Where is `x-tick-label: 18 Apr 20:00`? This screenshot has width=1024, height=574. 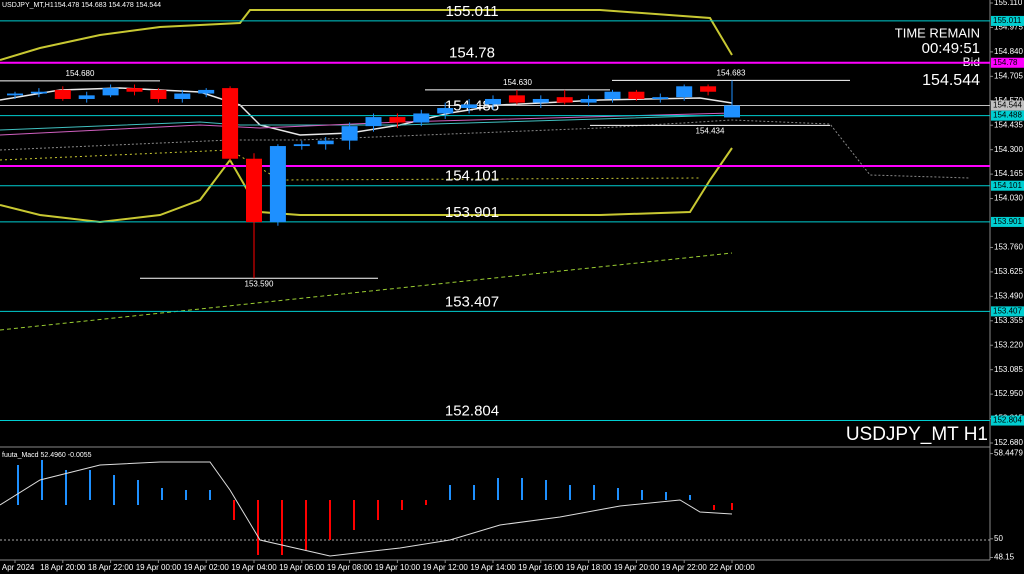
x-tick-label: 18 Apr 20:00 is located at coordinates (63, 567).